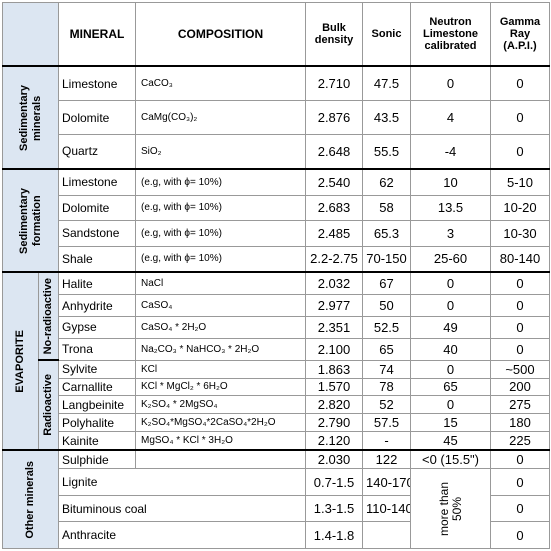 The height and width of the screenshot is (551, 551). What do you see at coordinates (334, 405) in the screenshot?
I see `bulk-density: 2.820` at bounding box center [334, 405].